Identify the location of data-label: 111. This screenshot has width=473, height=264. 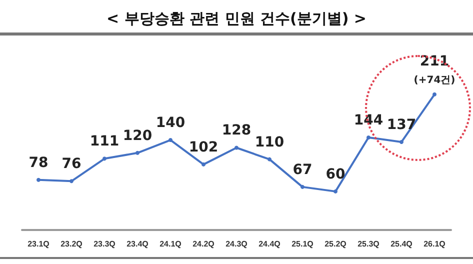
(105, 142).